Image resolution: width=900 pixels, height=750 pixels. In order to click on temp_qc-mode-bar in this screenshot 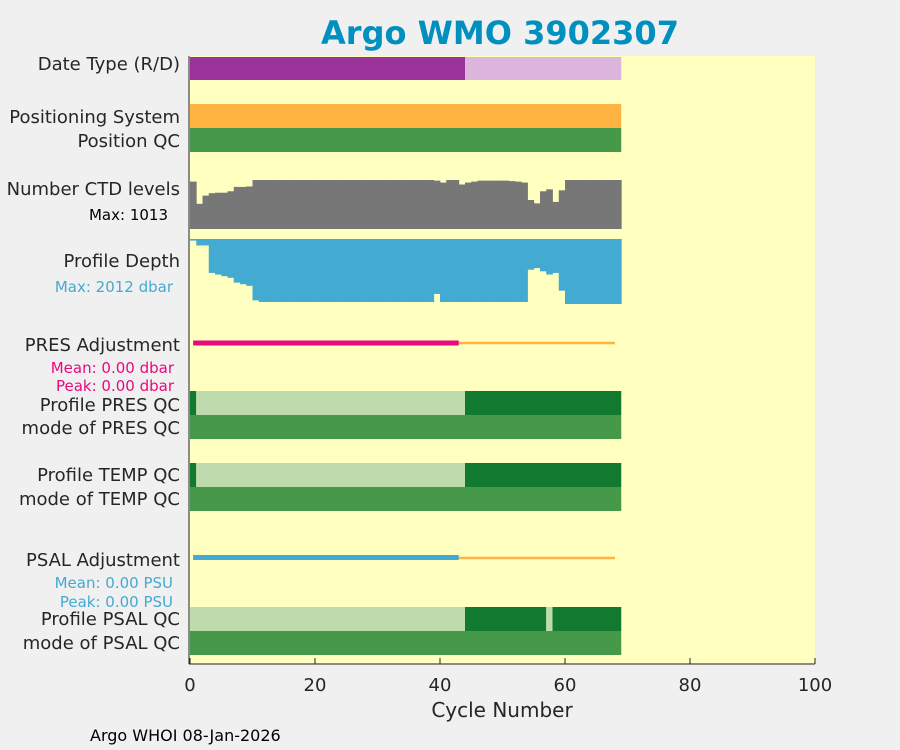, I will do `click(406, 499)`.